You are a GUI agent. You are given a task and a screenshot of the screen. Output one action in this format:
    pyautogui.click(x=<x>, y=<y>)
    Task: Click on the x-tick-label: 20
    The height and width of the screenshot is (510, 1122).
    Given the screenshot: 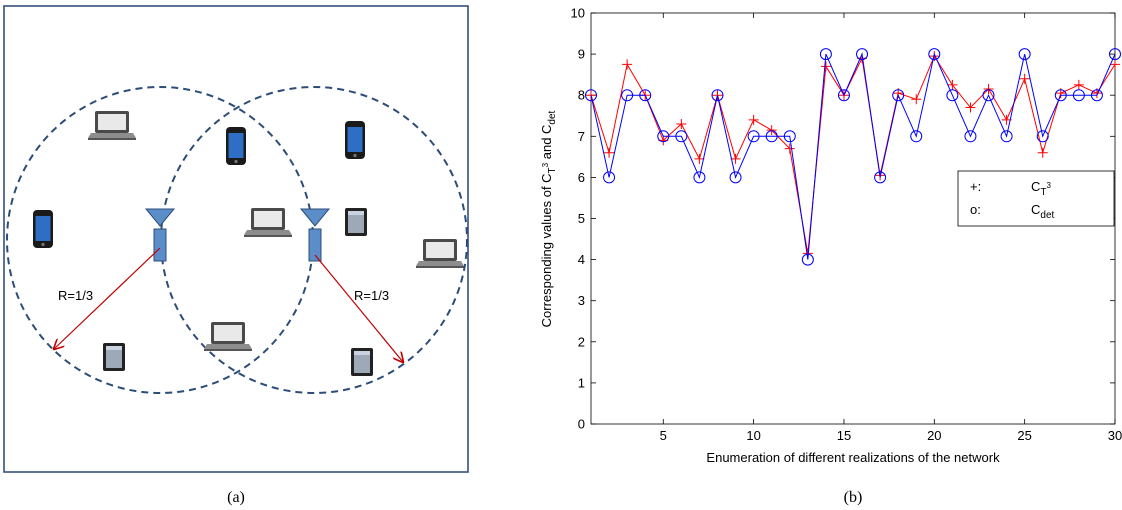 What is the action you would take?
    pyautogui.click(x=934, y=435)
    